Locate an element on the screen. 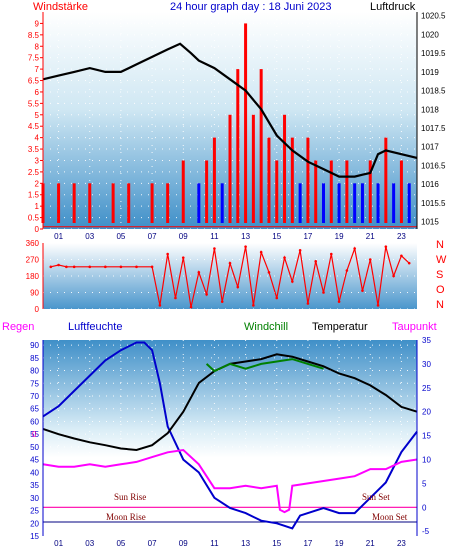  wind-y-tick-label: 8 is located at coordinates (37, 46).